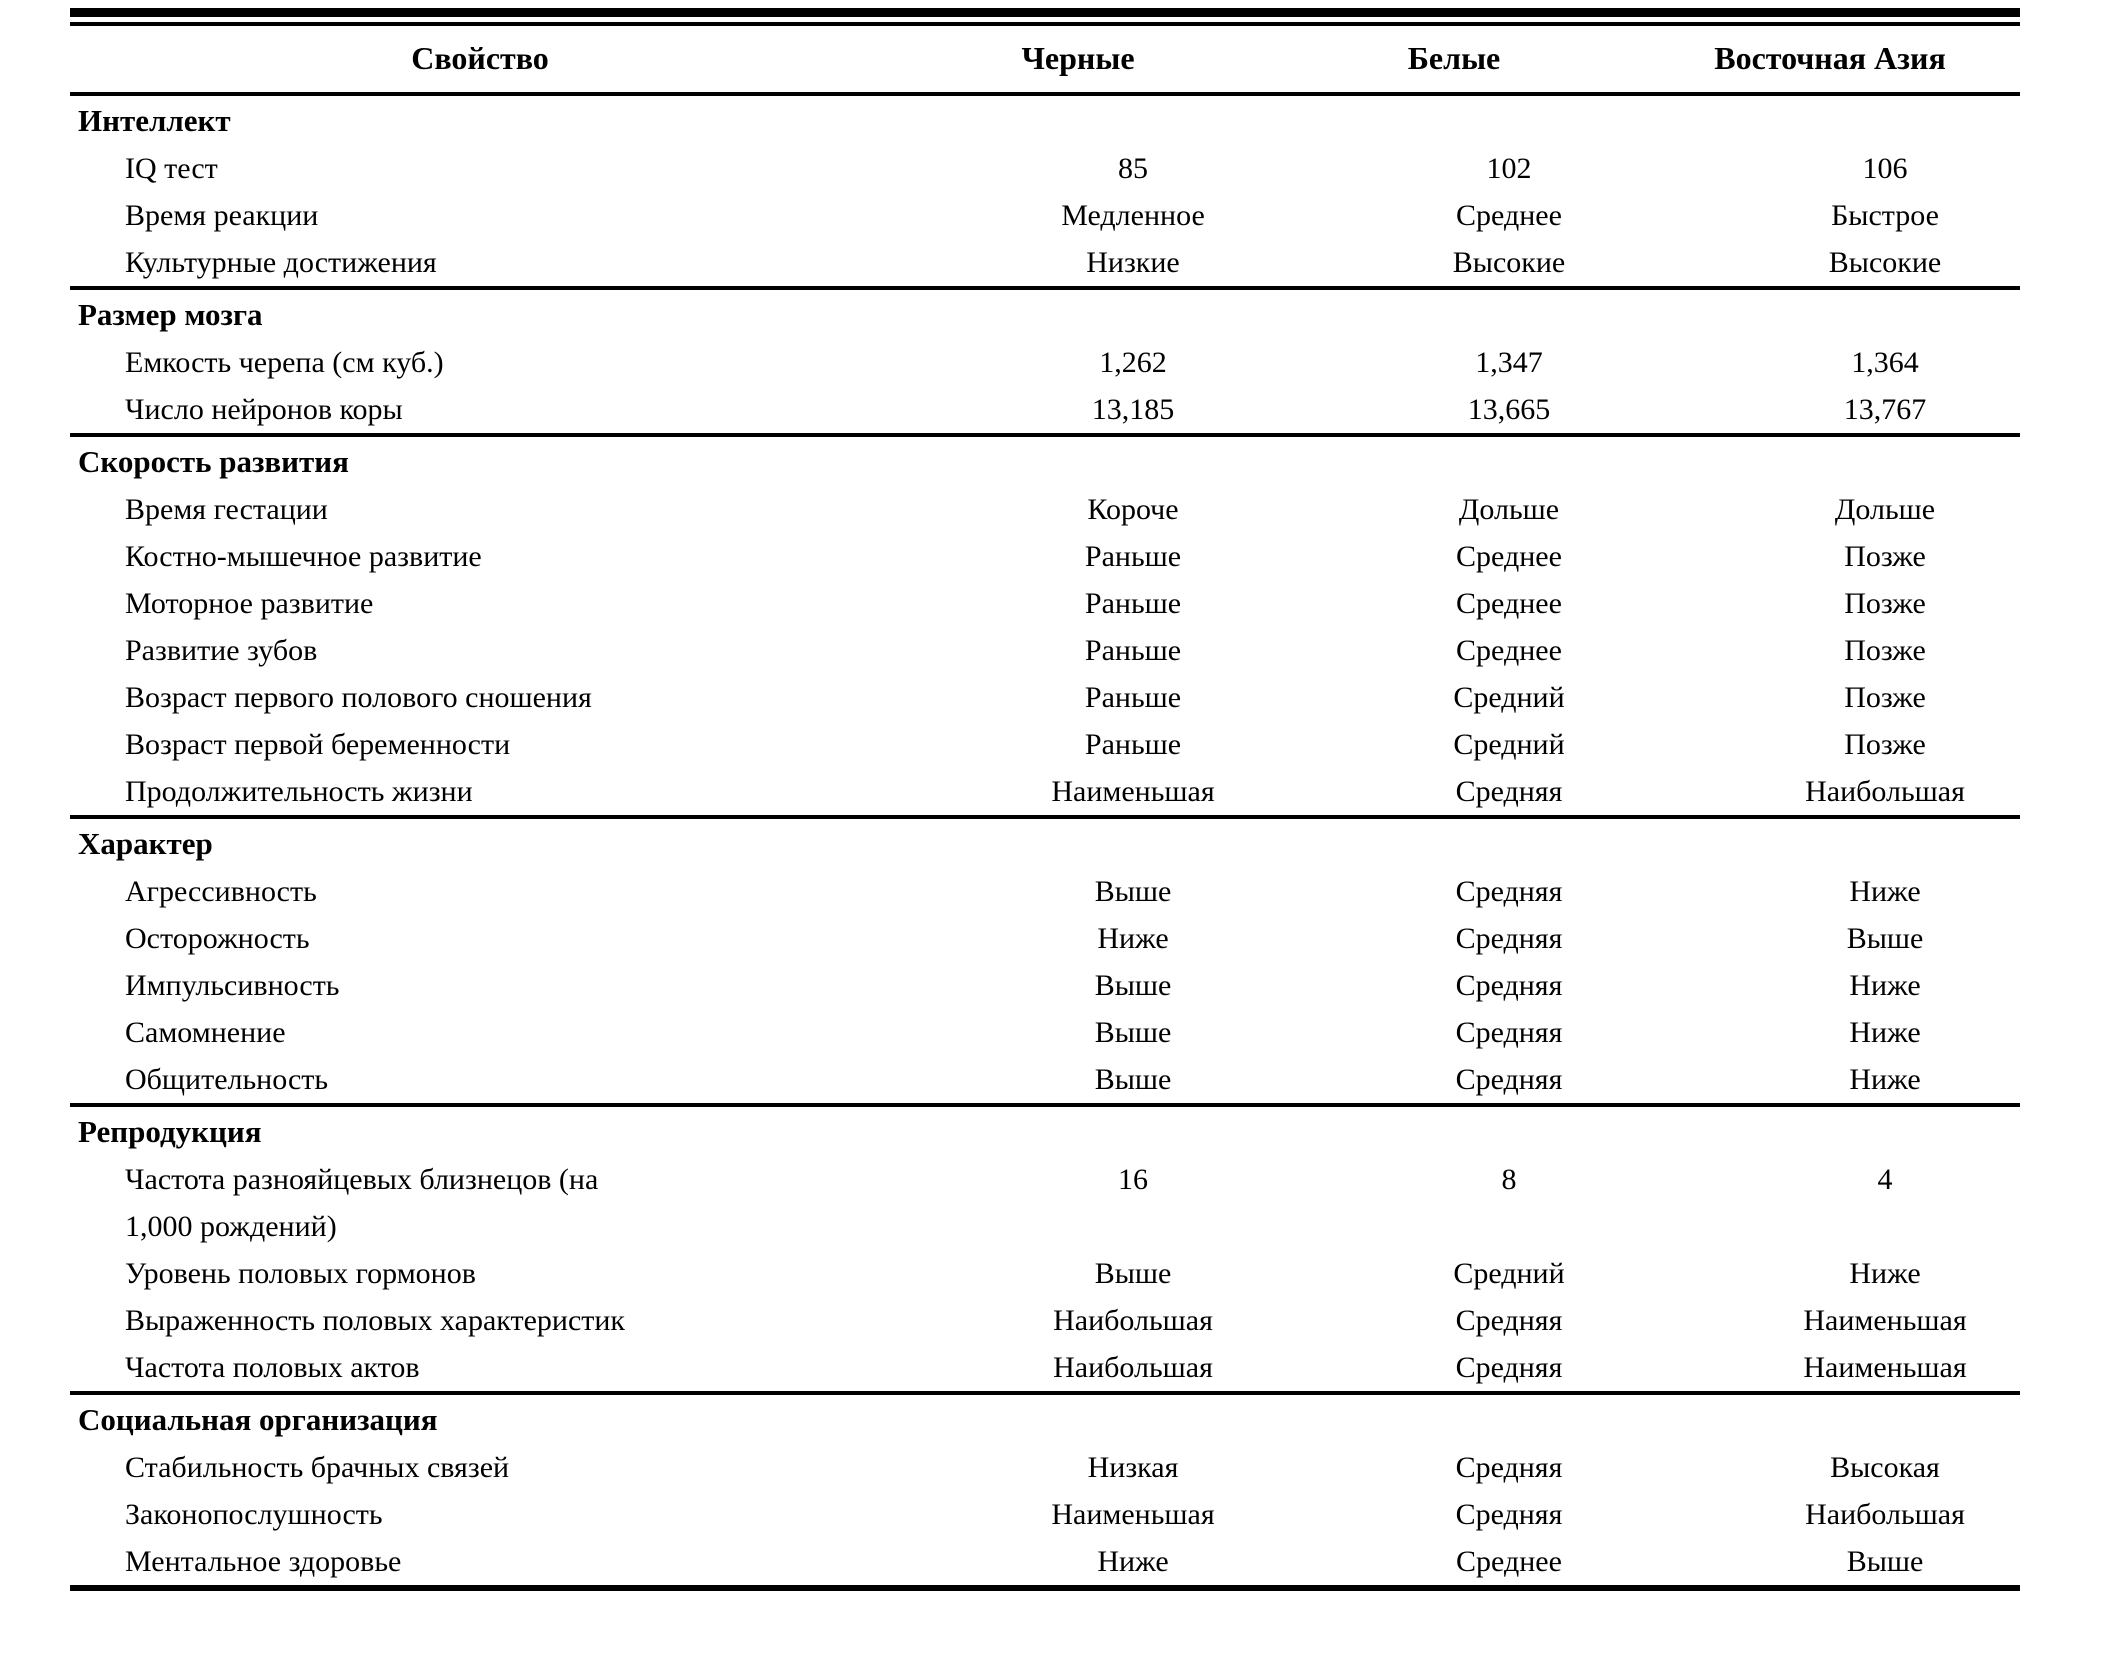  I want to click on row-label: Осторожность, so click(217, 938).